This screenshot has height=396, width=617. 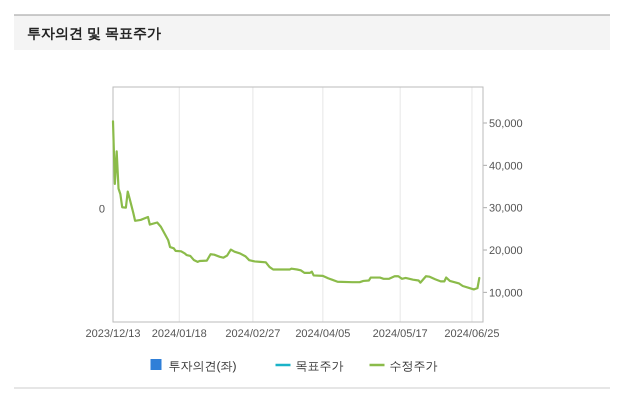 I want to click on legend-label: 목표주가, so click(x=320, y=366).